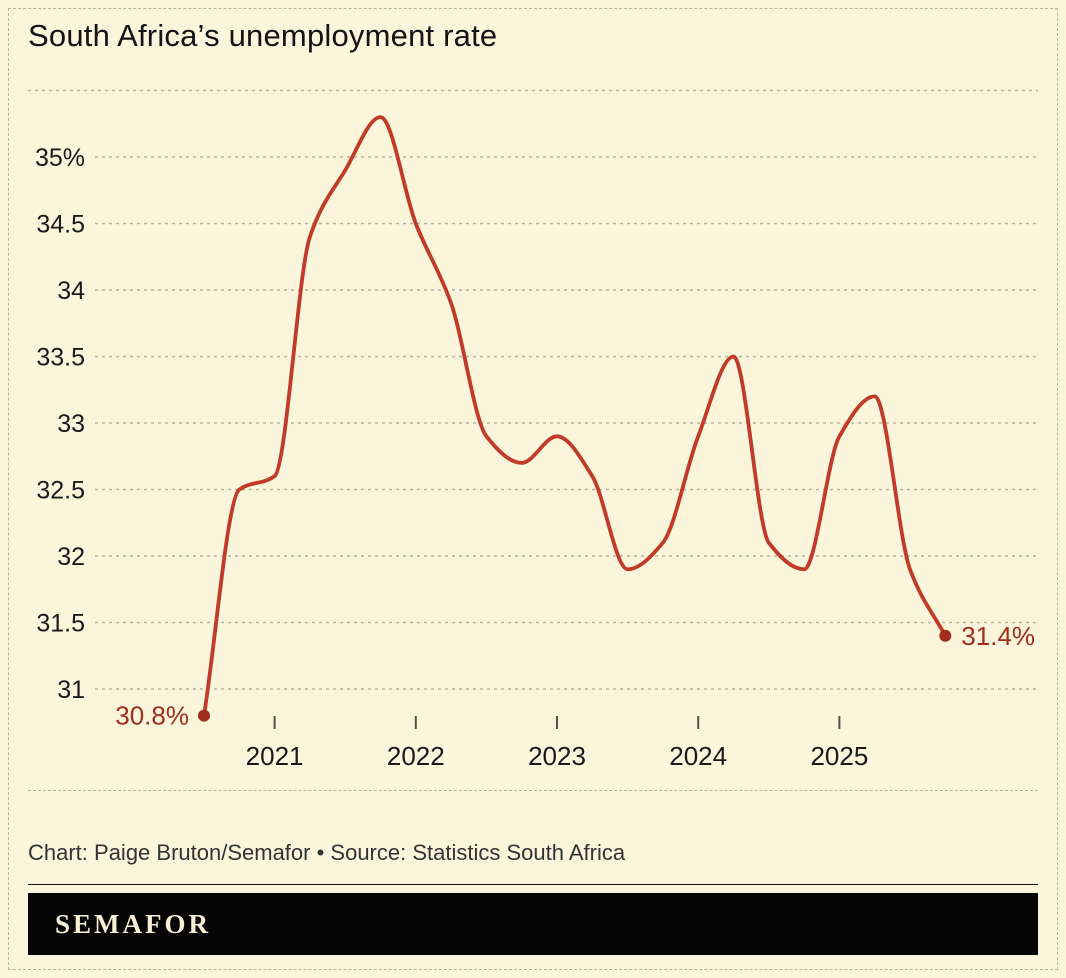 This screenshot has width=1066, height=978. Describe the element at coordinates (204, 715) in the screenshot. I see `start-point-dot` at that location.